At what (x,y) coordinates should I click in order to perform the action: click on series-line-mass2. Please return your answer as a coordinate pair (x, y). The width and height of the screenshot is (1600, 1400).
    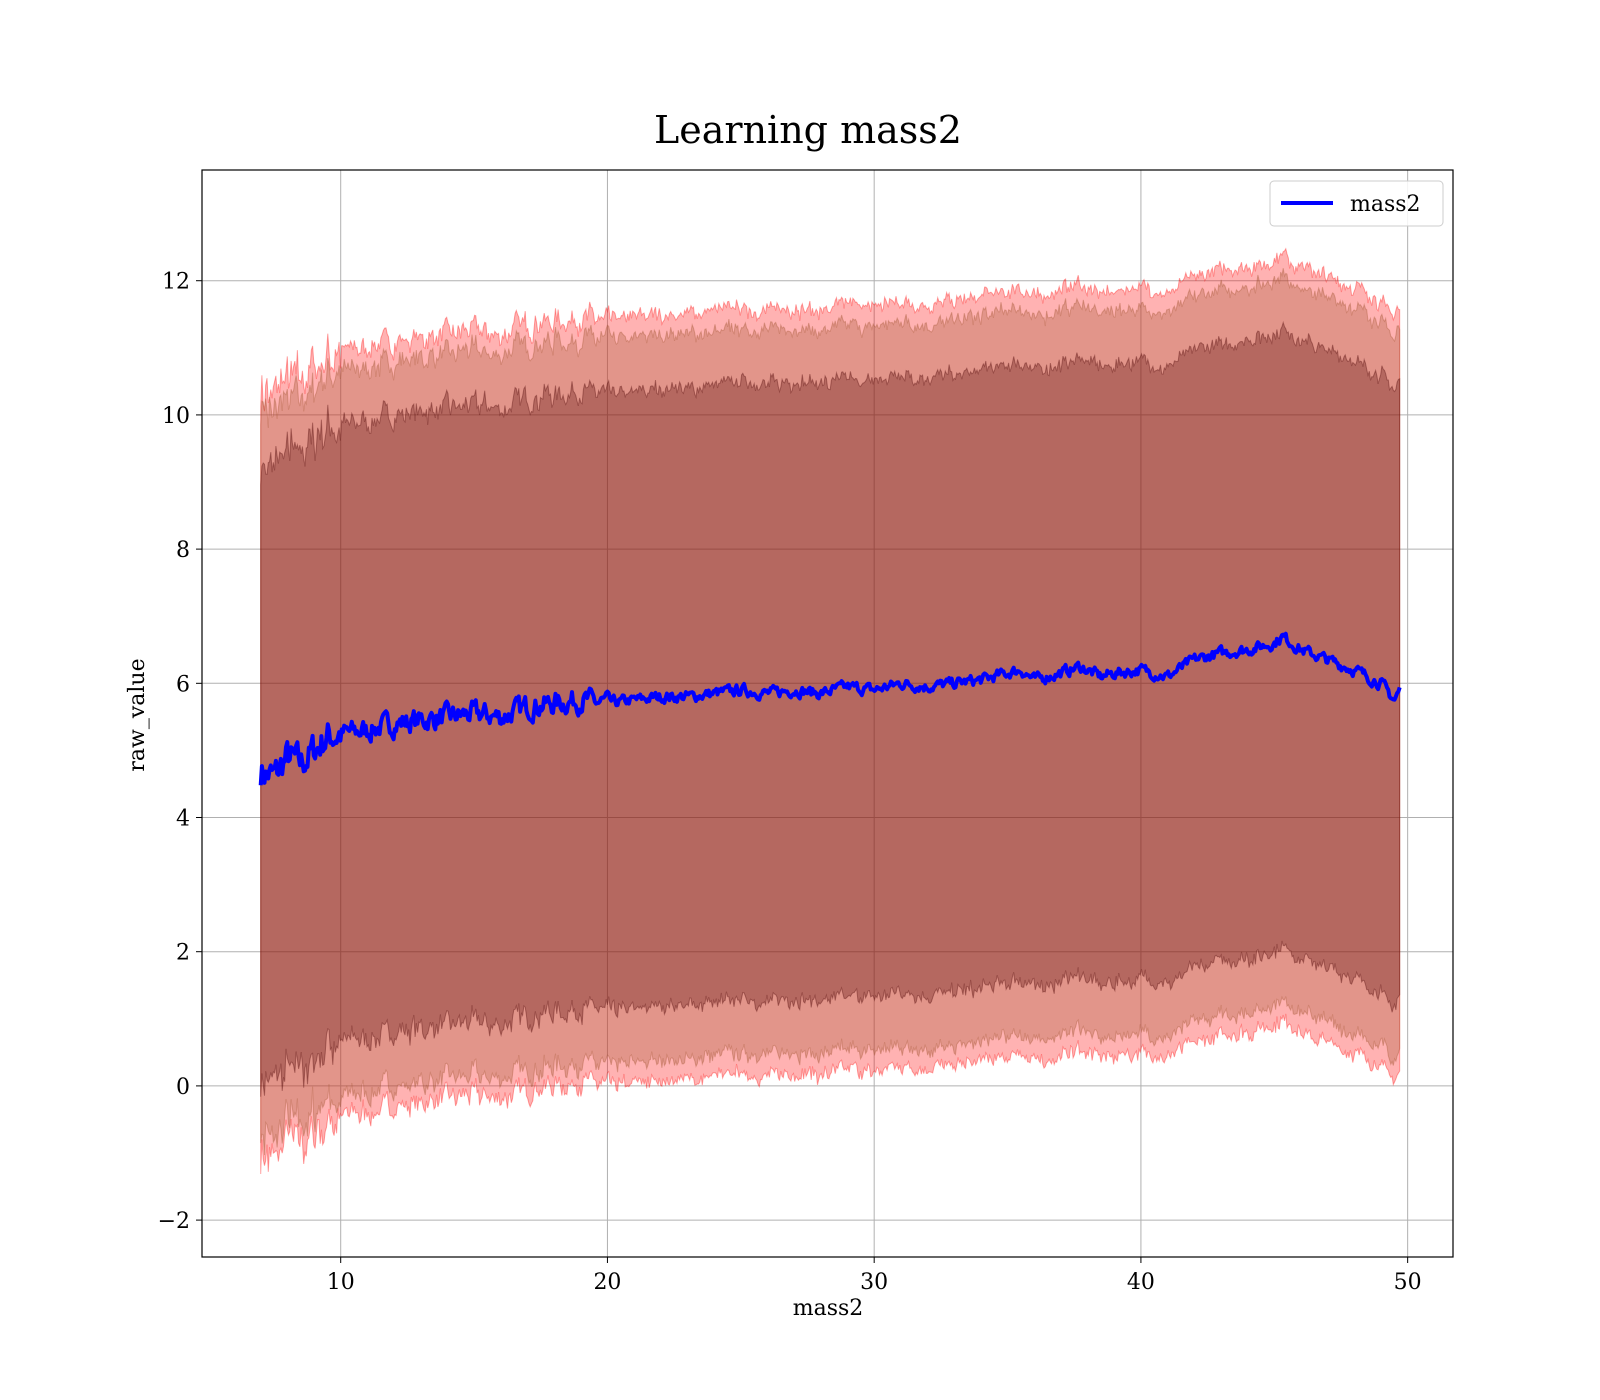
    Looking at the image, I should click on (830, 708).